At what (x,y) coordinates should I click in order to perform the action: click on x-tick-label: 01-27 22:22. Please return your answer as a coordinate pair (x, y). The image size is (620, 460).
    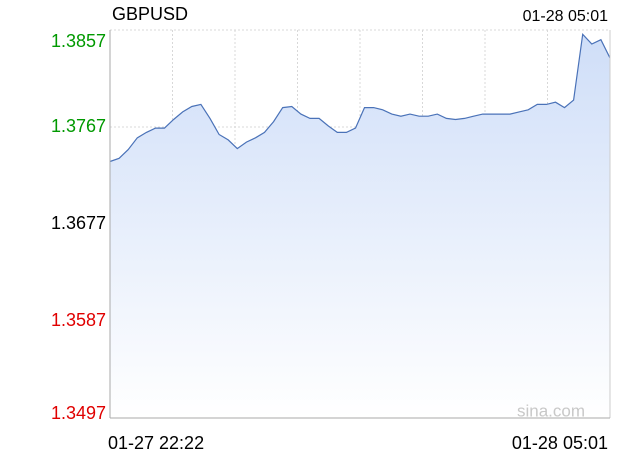
    Looking at the image, I should click on (156, 443).